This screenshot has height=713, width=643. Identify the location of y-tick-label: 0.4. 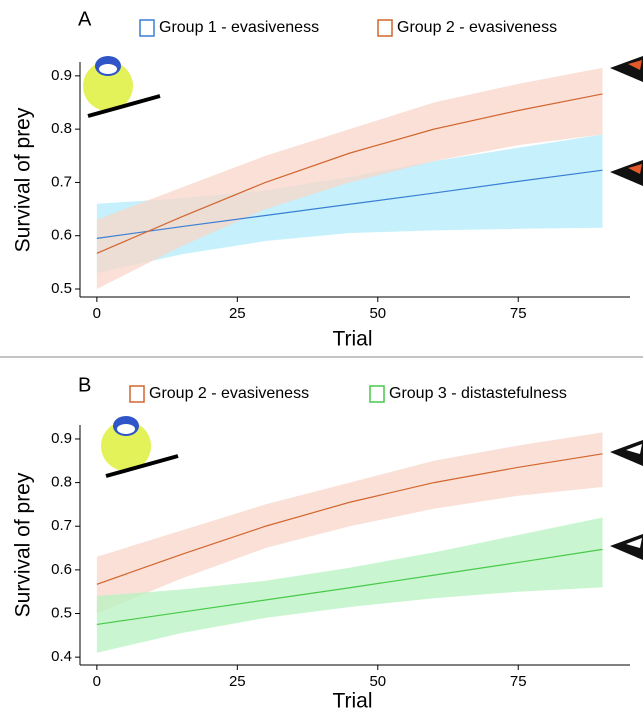
(61, 656).